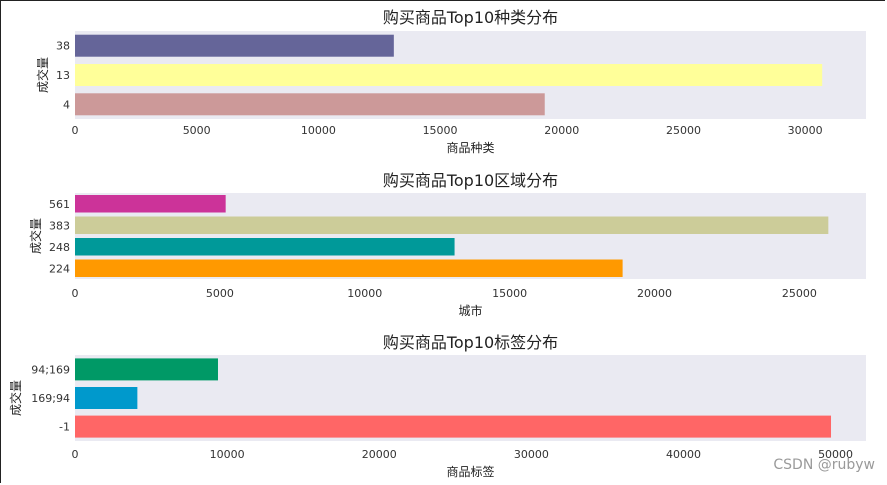  What do you see at coordinates (364, 293) in the screenshot?
I see `x-tick-label-2: 10000` at bounding box center [364, 293].